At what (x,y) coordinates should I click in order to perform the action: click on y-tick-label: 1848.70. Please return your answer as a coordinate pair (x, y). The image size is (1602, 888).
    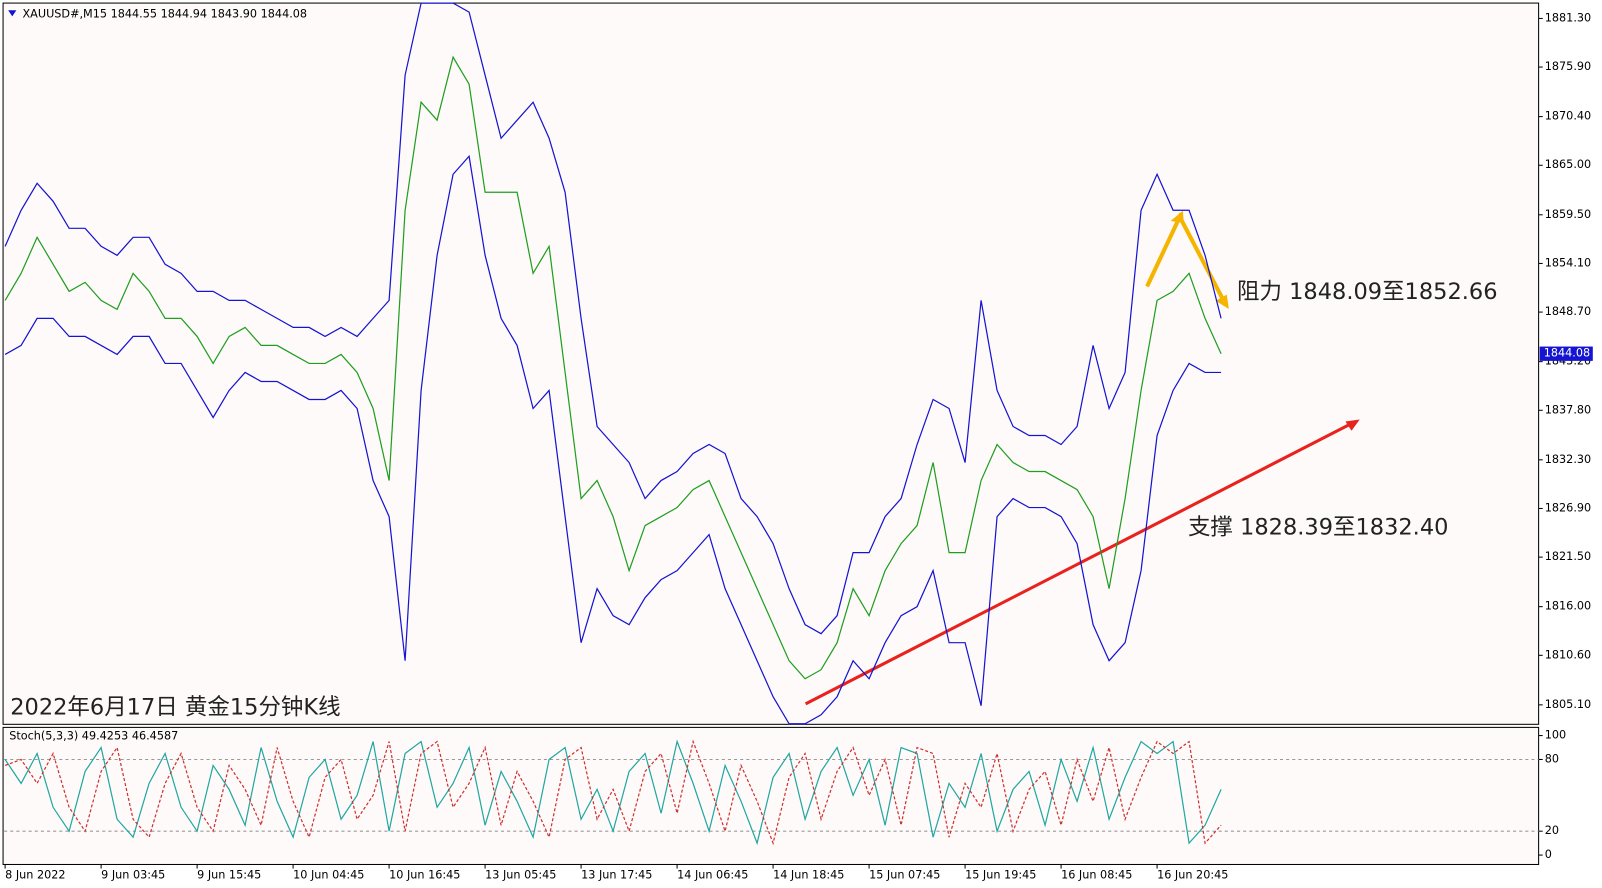
    Looking at the image, I should click on (1568, 311).